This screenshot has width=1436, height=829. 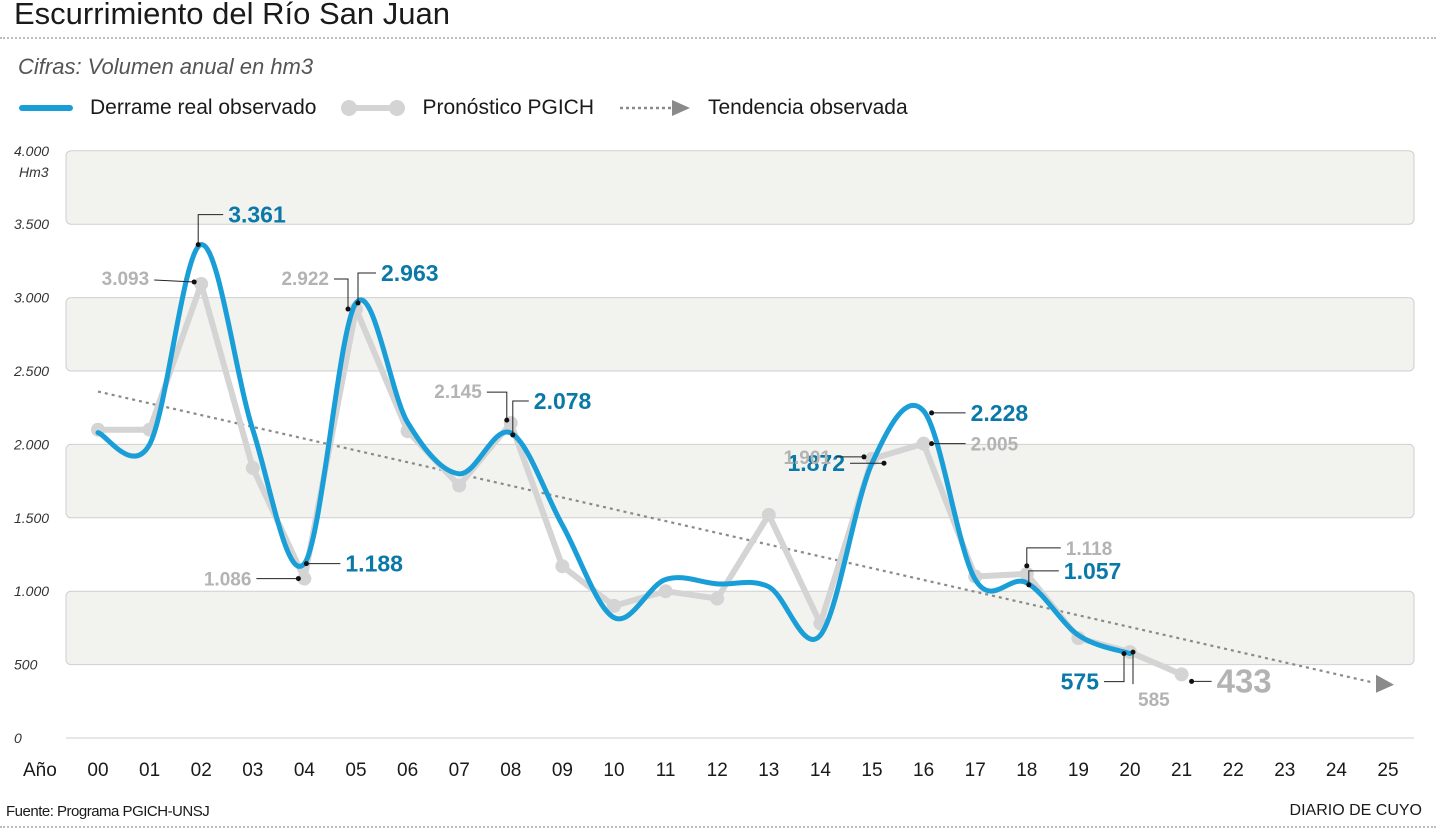 I want to click on data-label: 3.361, so click(x=257, y=215).